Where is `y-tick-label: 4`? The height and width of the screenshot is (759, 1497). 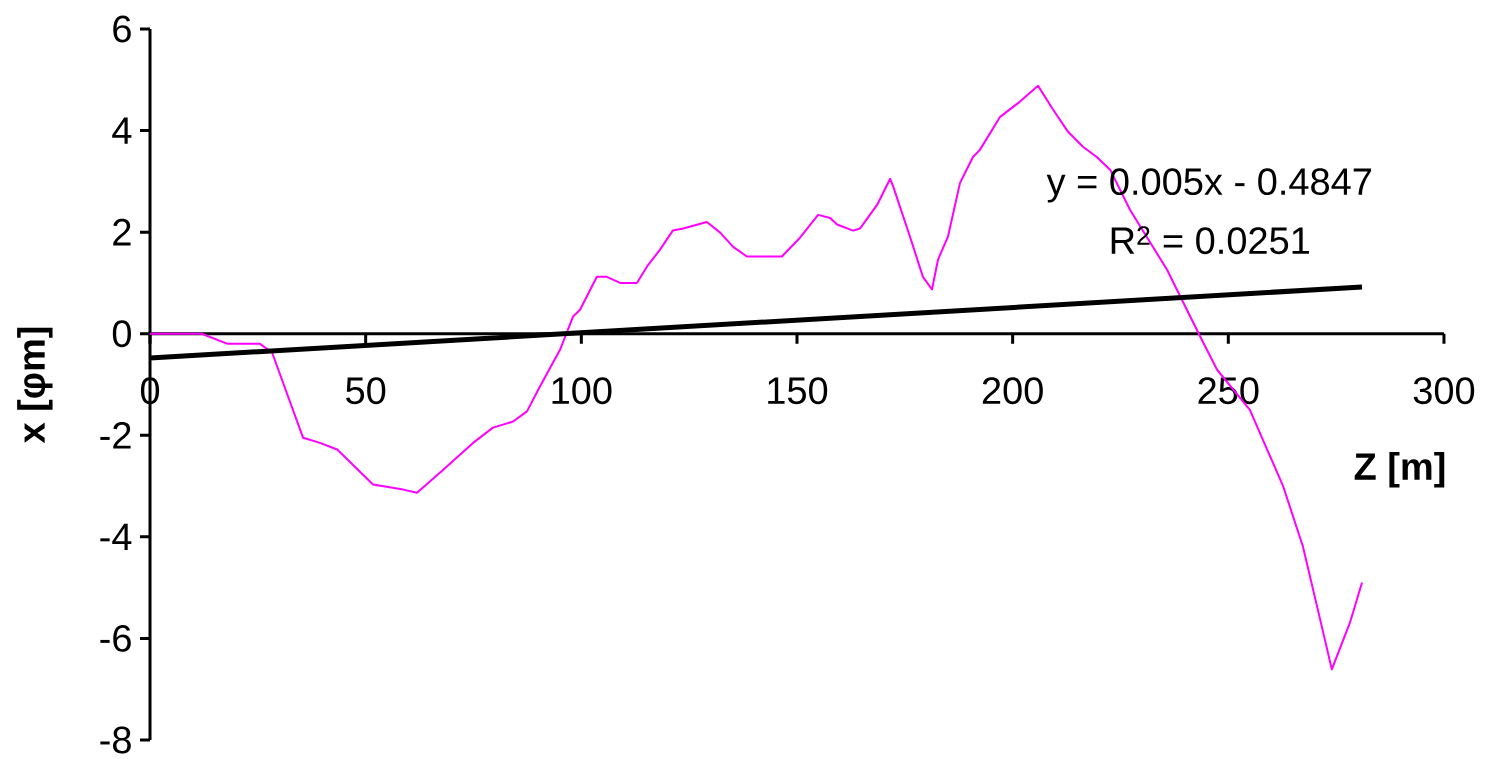 y-tick-label: 4 is located at coordinates (122, 130).